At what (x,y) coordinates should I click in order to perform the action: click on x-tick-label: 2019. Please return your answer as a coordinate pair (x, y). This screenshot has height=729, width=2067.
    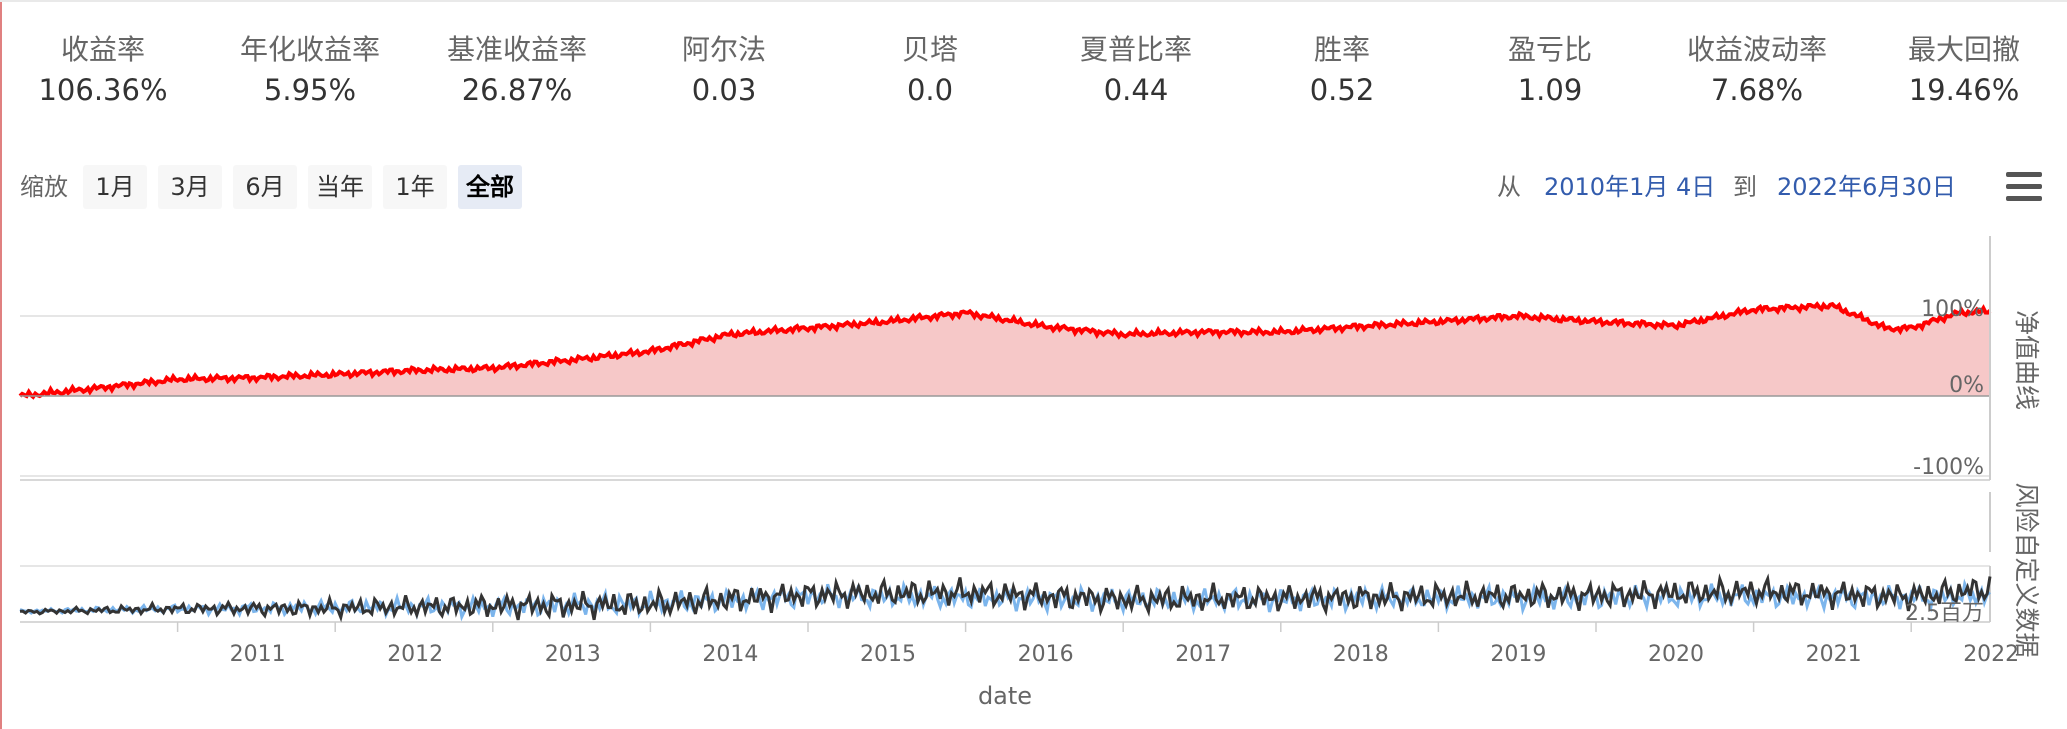
    Looking at the image, I should click on (1518, 654).